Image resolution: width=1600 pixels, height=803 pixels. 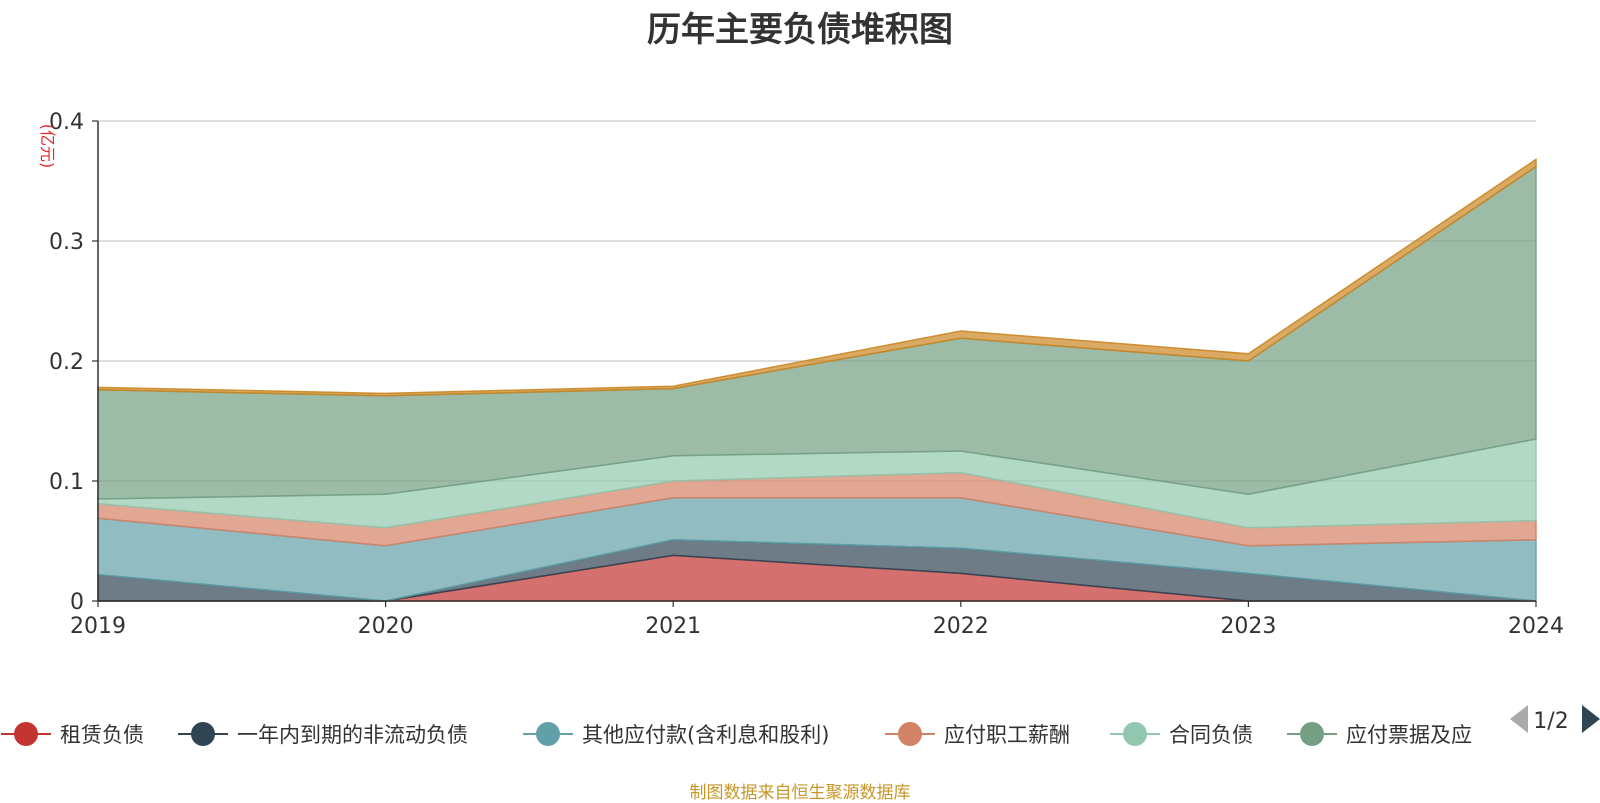 What do you see at coordinates (98, 626) in the screenshot?
I see `x-tick-label: 2019` at bounding box center [98, 626].